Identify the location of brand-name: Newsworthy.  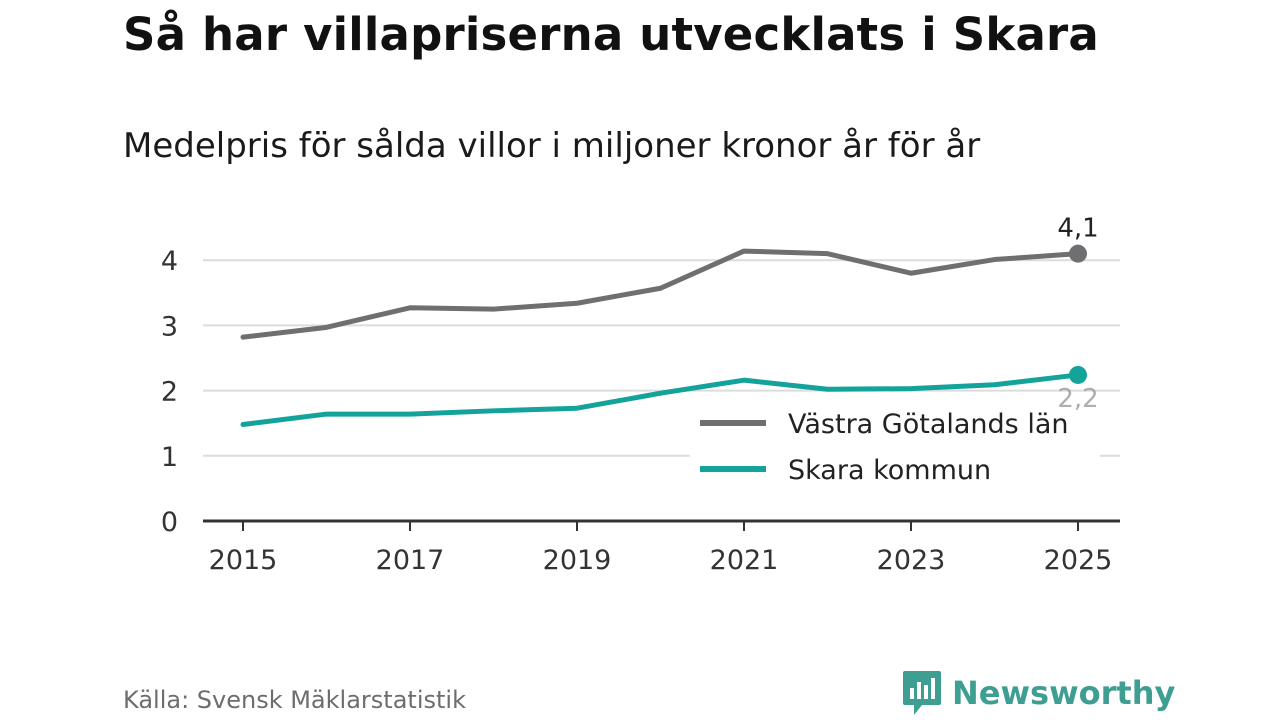
(1064, 693).